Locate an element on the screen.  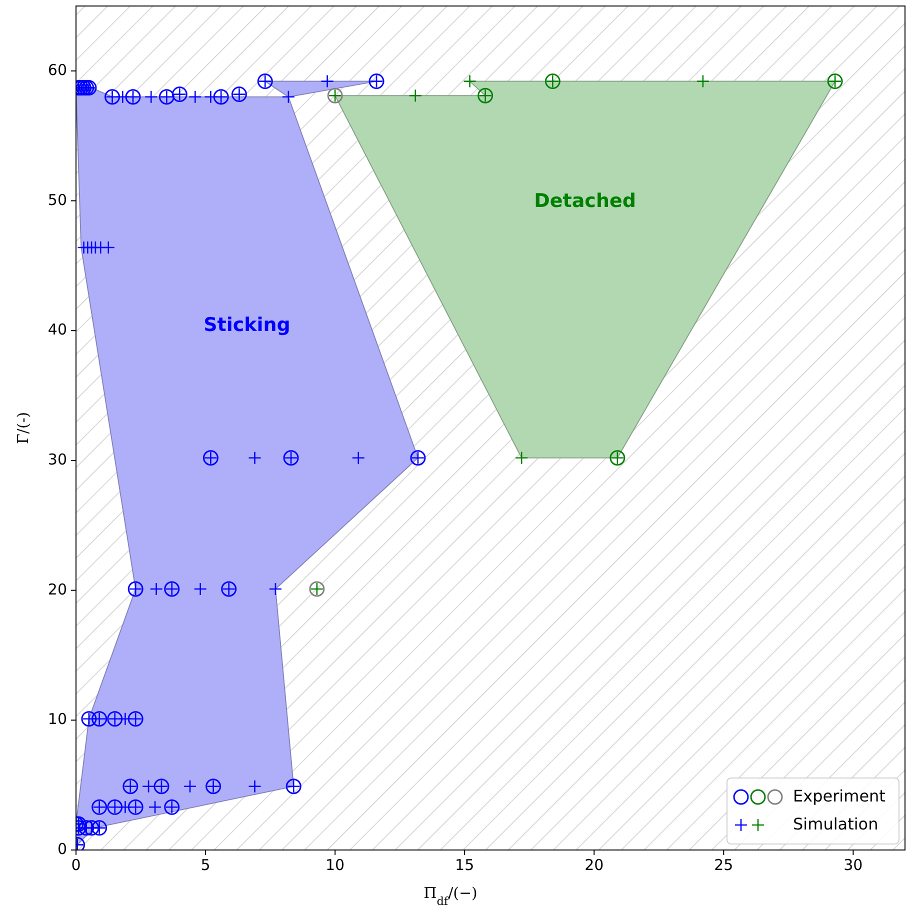
y-axis-title: Γ/(-) is located at coordinates (23, 428).